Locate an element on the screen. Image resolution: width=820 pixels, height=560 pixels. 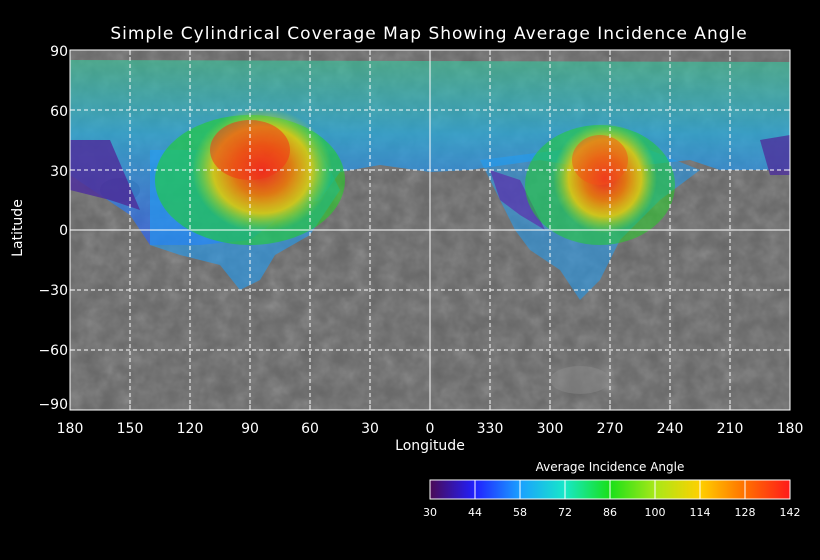
colorbar-tick-label: 30 is located at coordinates (430, 512).